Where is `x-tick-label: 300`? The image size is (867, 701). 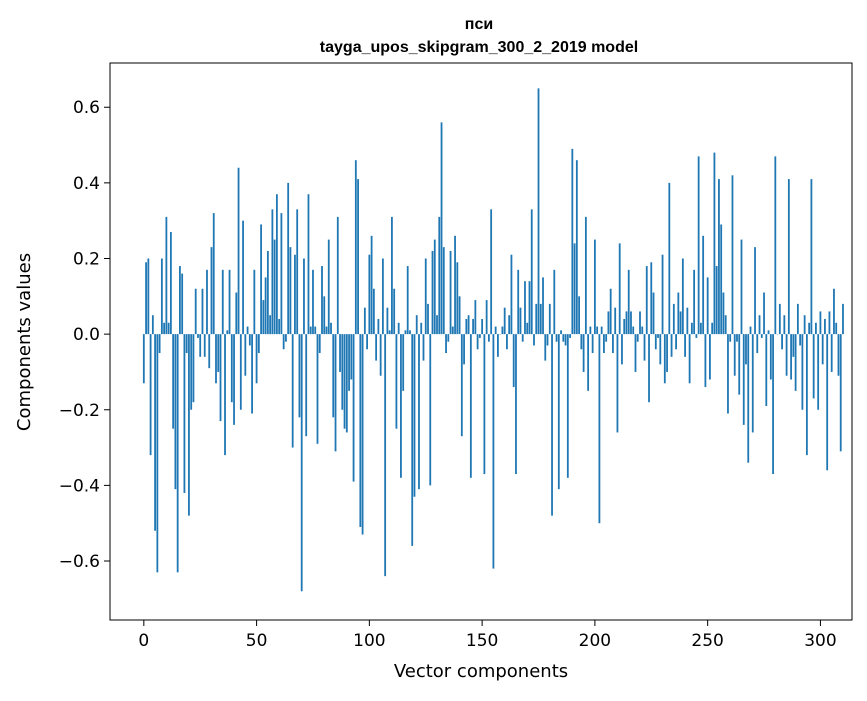 x-tick-label: 300 is located at coordinates (820, 641).